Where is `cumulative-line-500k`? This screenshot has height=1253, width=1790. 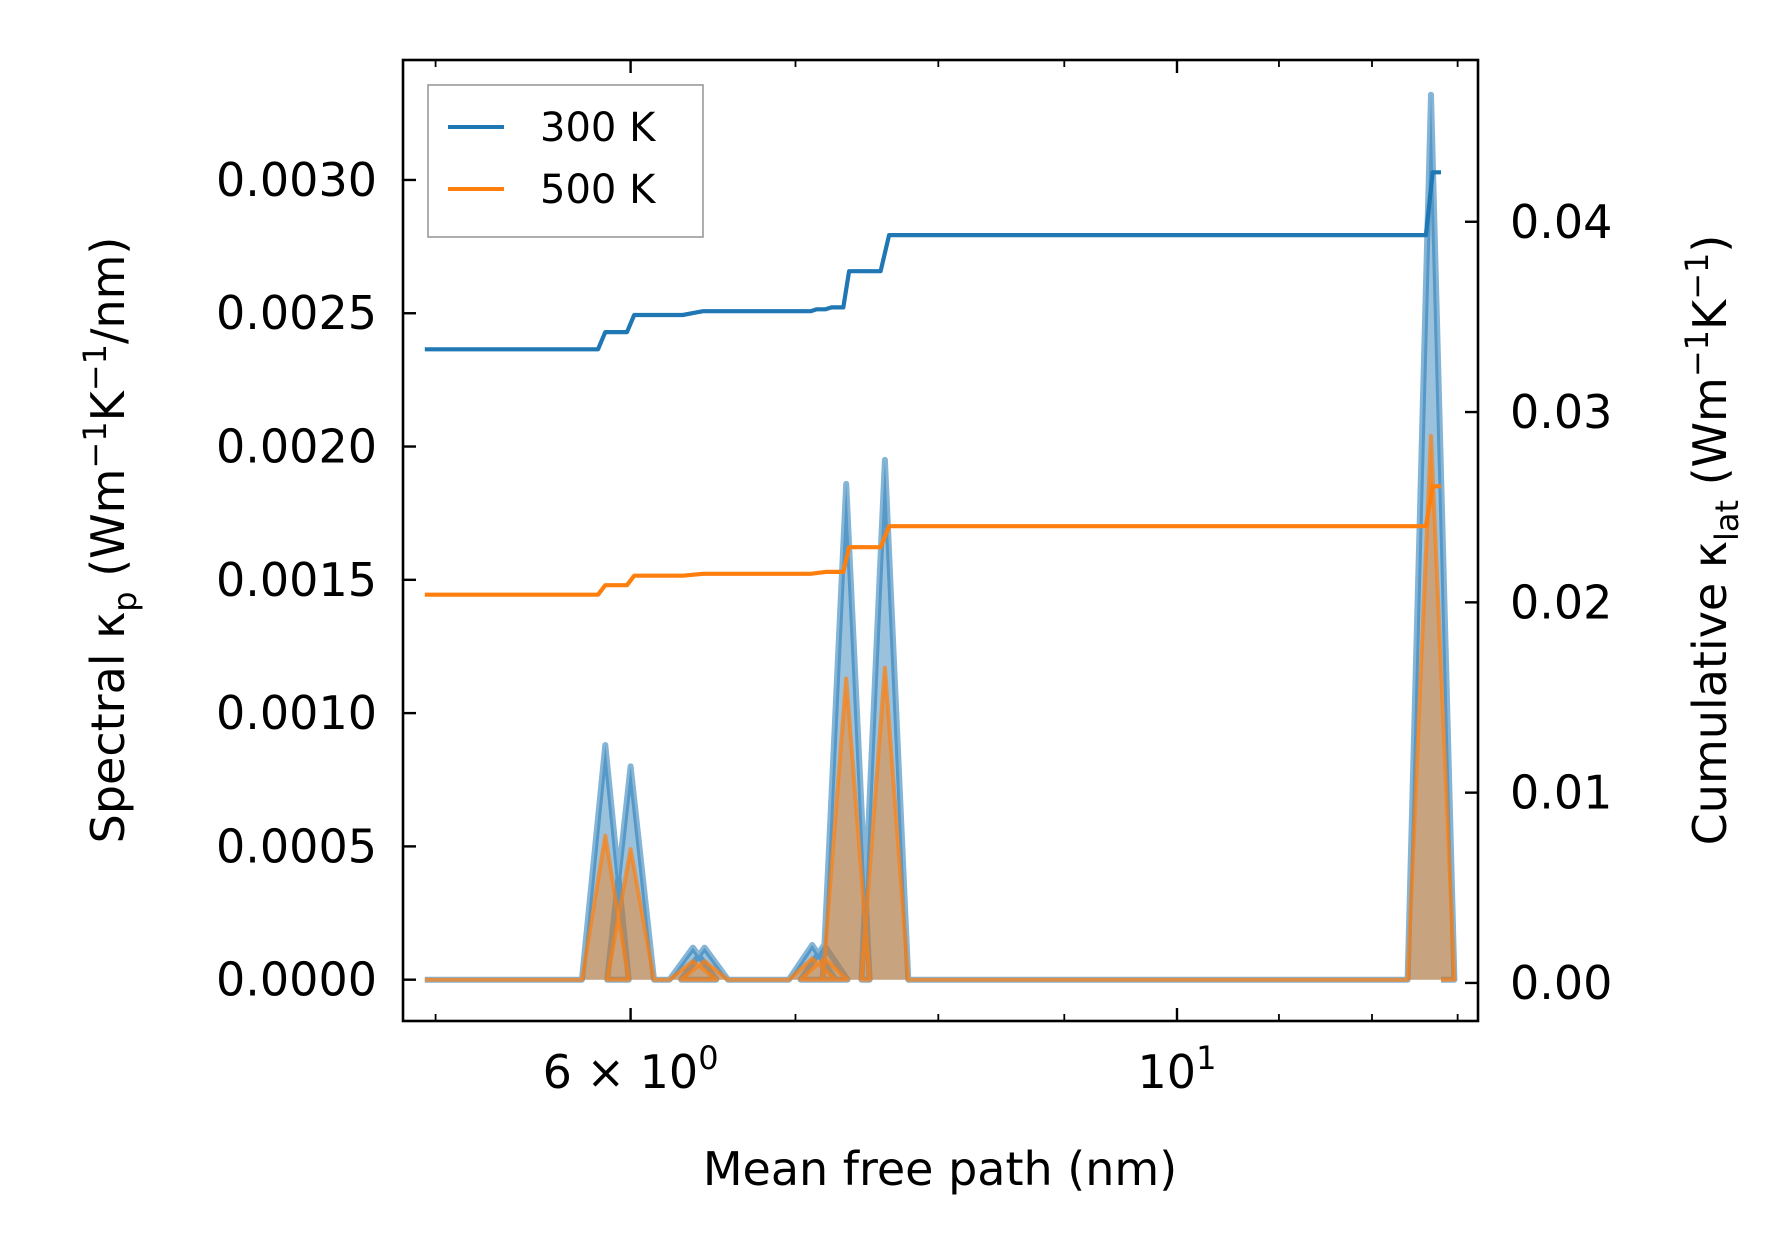
cumulative-line-500k is located at coordinates (932, 540).